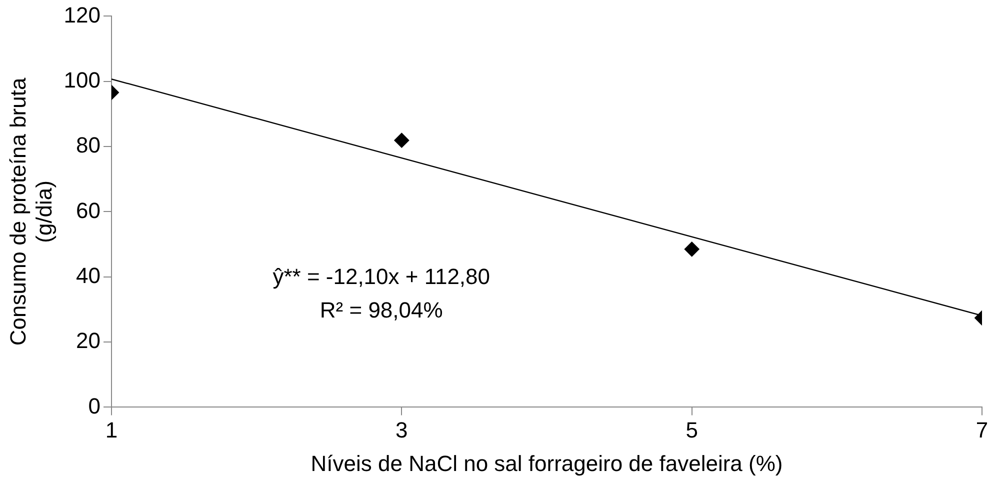 The width and height of the screenshot is (998, 486). What do you see at coordinates (88, 210) in the screenshot?
I see `y-tick-label: 60` at bounding box center [88, 210].